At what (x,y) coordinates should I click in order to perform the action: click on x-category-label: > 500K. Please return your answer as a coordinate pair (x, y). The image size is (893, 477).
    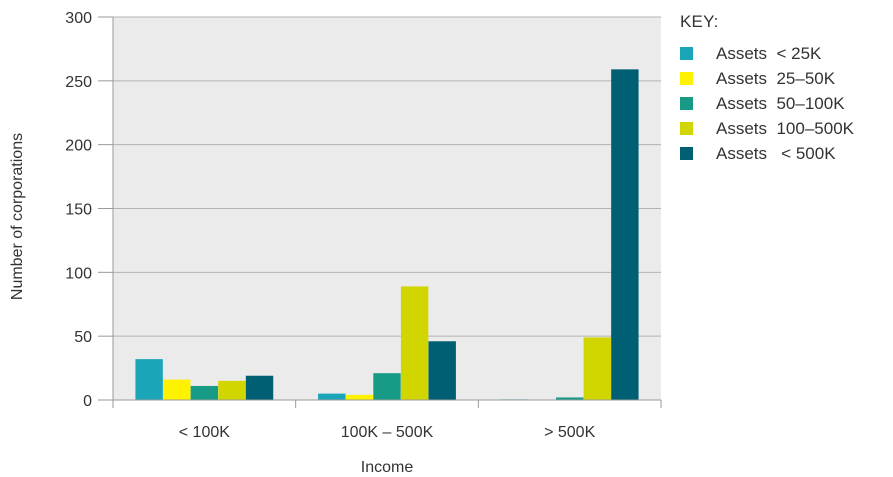
    Looking at the image, I should click on (569, 432).